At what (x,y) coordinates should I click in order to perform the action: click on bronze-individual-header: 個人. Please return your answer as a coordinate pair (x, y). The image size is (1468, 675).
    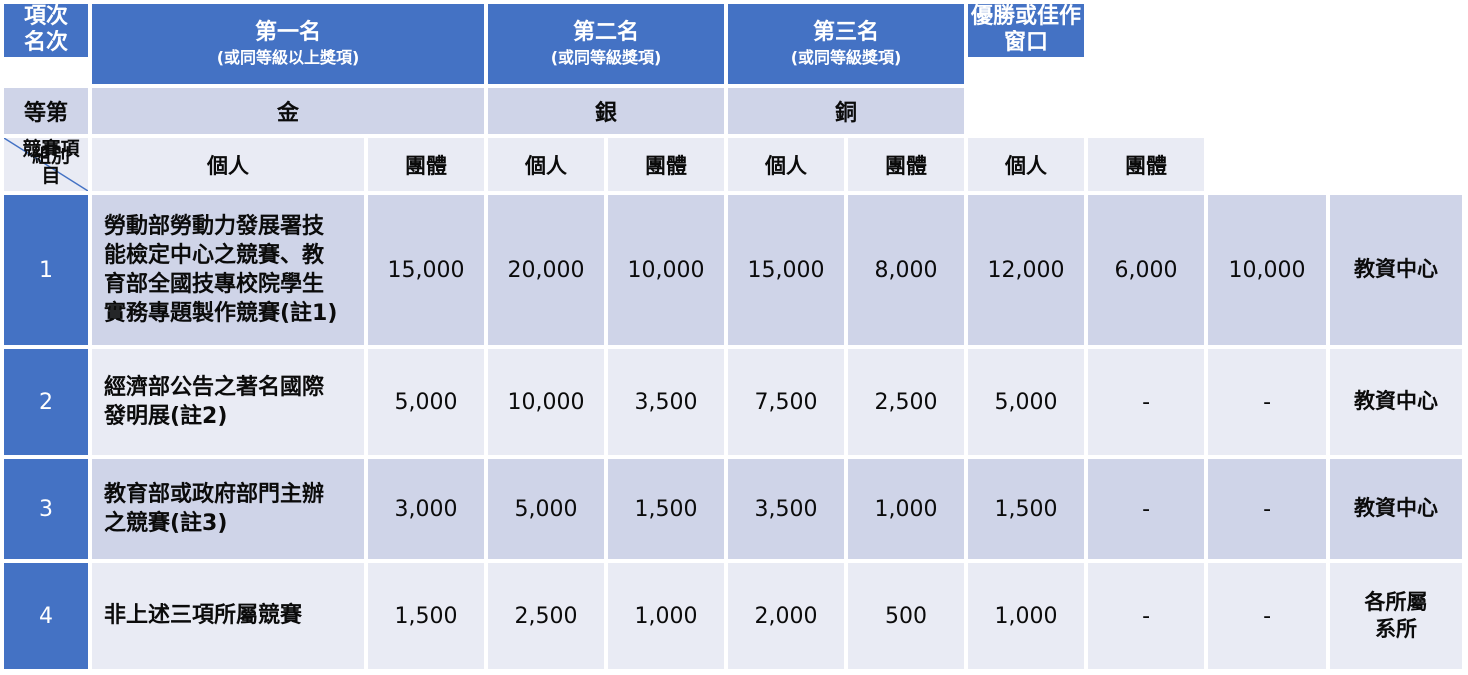
    Looking at the image, I should click on (786, 164).